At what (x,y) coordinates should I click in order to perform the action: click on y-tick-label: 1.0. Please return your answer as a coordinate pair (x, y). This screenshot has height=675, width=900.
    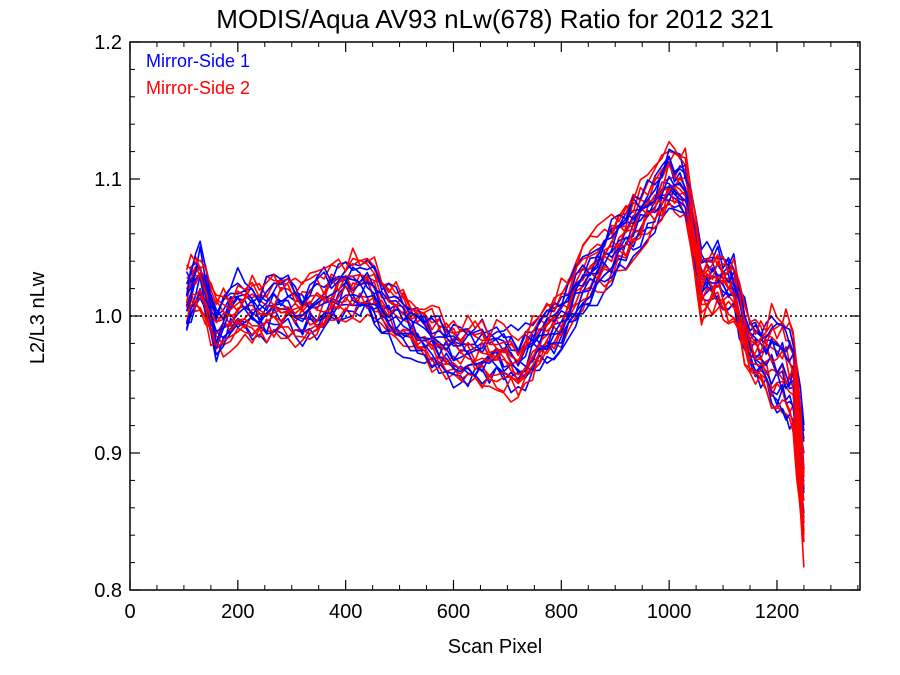
    Looking at the image, I should click on (108, 317).